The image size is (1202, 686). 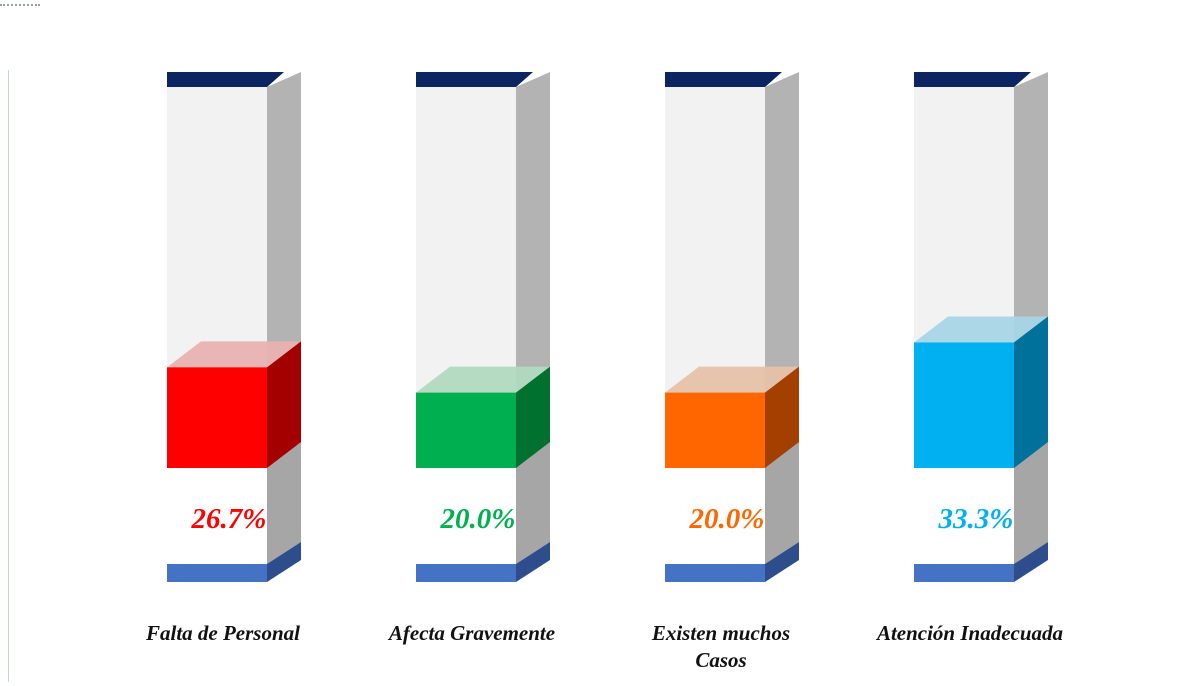 What do you see at coordinates (229, 519) in the screenshot?
I see `value-label: 26.7%` at bounding box center [229, 519].